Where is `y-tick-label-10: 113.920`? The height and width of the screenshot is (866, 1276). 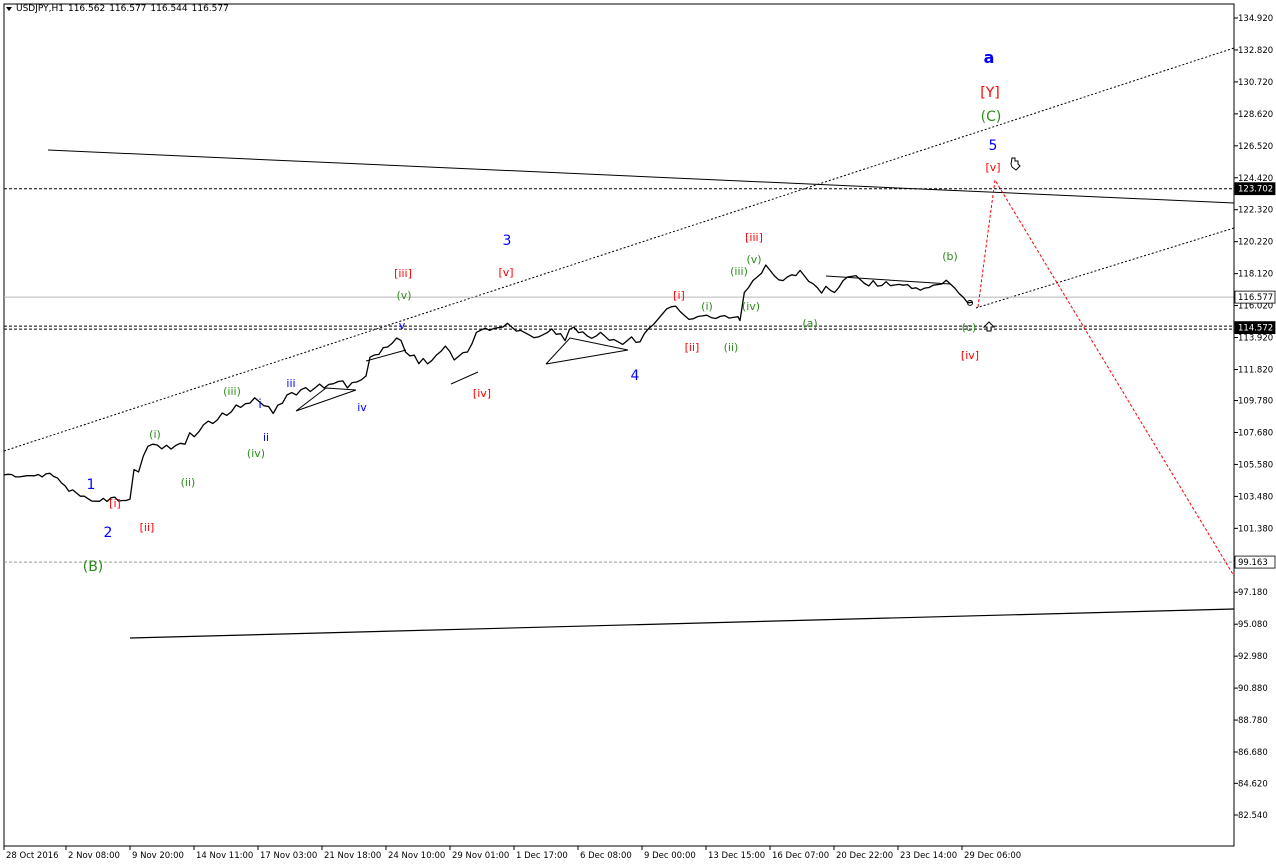
y-tick-label-10: 113.920 is located at coordinates (1255, 339).